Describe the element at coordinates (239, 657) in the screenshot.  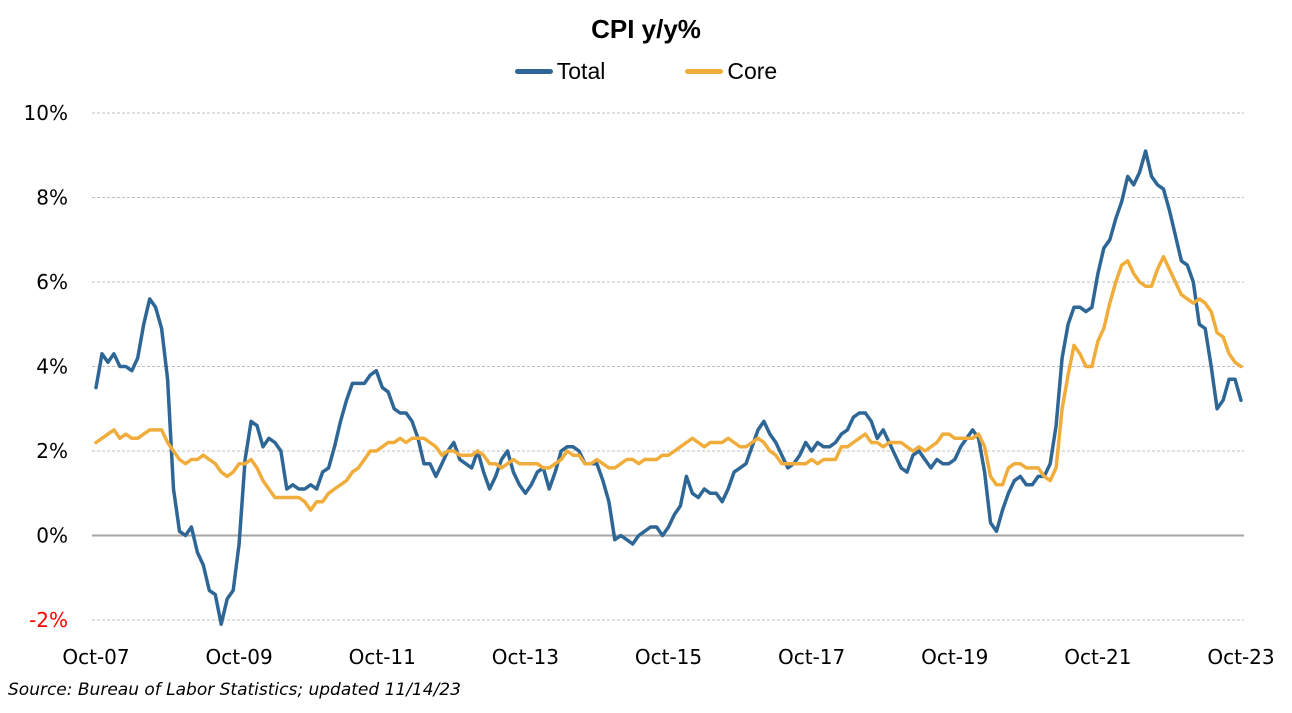
I see `x-tick-label: Oct-09` at that location.